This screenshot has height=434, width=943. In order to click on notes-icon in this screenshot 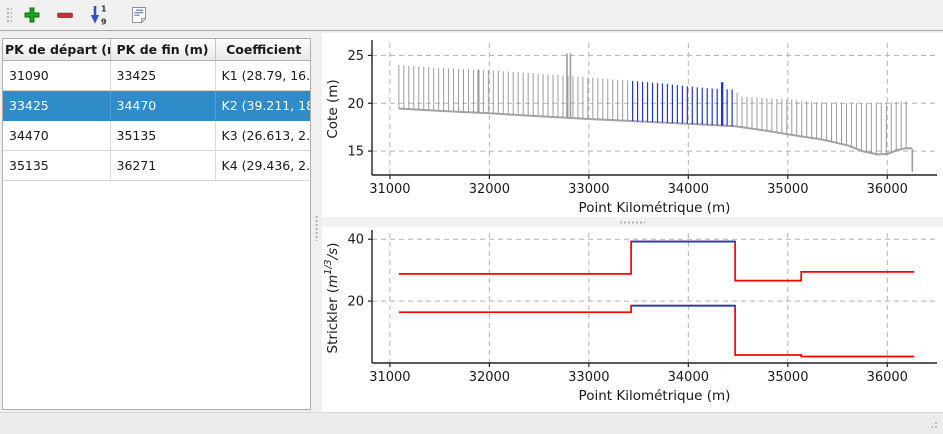, I will do `click(139, 15)`.